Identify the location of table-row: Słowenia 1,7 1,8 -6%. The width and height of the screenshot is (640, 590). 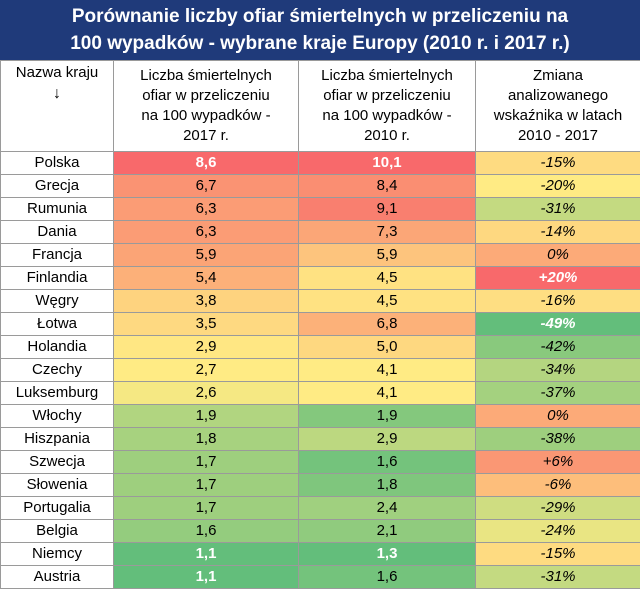
(320, 485).